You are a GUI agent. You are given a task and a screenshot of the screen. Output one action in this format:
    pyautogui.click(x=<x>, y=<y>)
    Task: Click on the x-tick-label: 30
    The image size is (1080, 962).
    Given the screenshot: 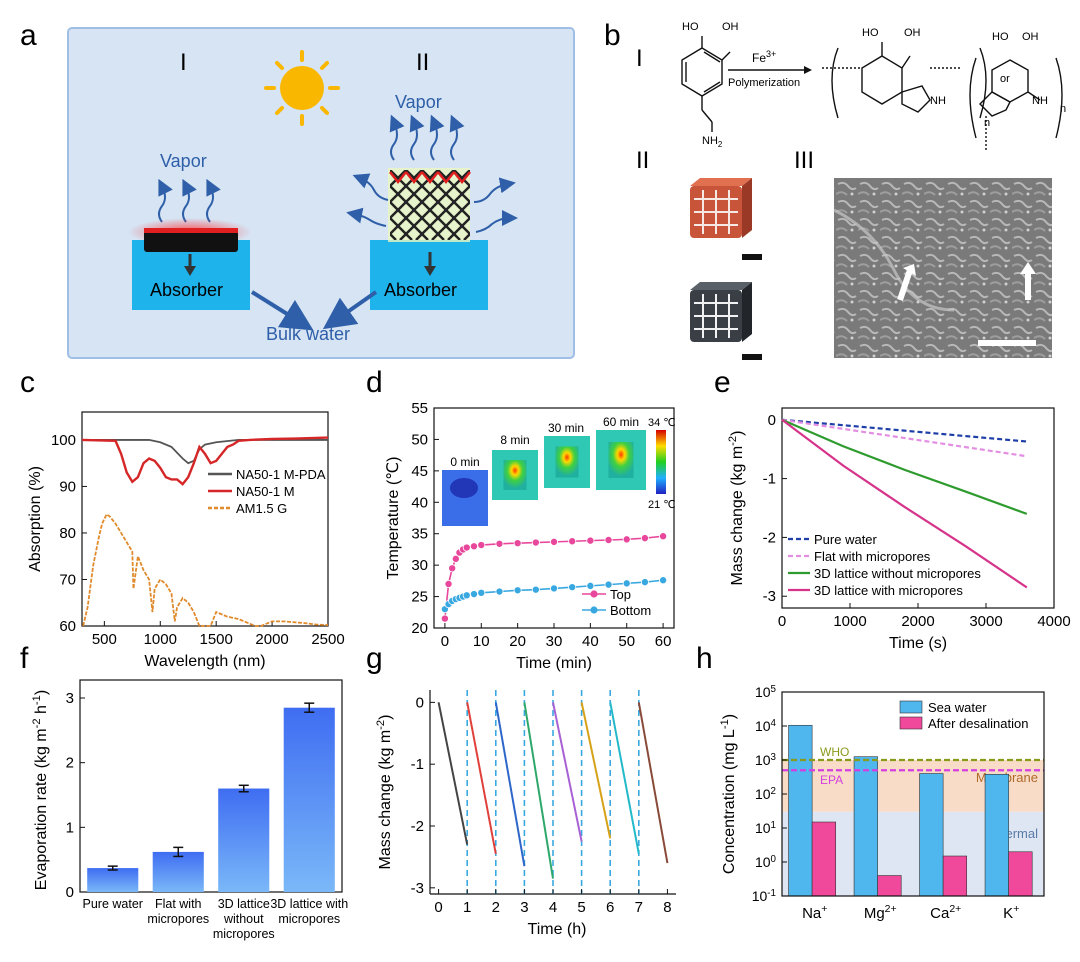 What is the action you would take?
    pyautogui.click(x=554, y=641)
    